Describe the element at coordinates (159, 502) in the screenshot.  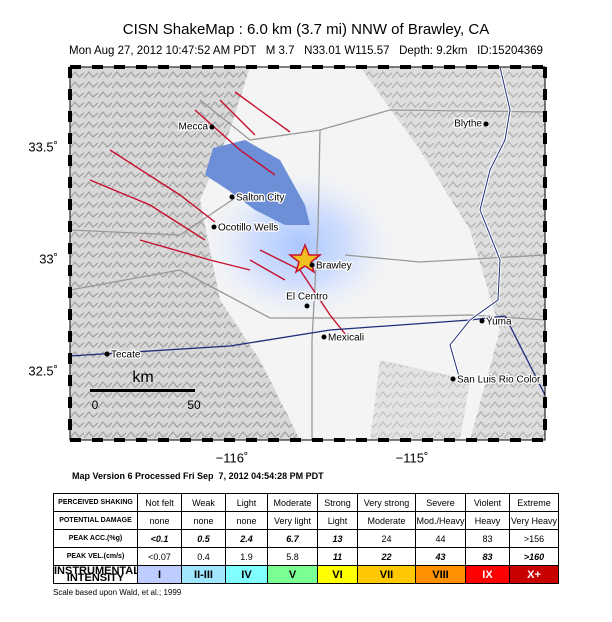
I see `table-cell: Not felt` at that location.